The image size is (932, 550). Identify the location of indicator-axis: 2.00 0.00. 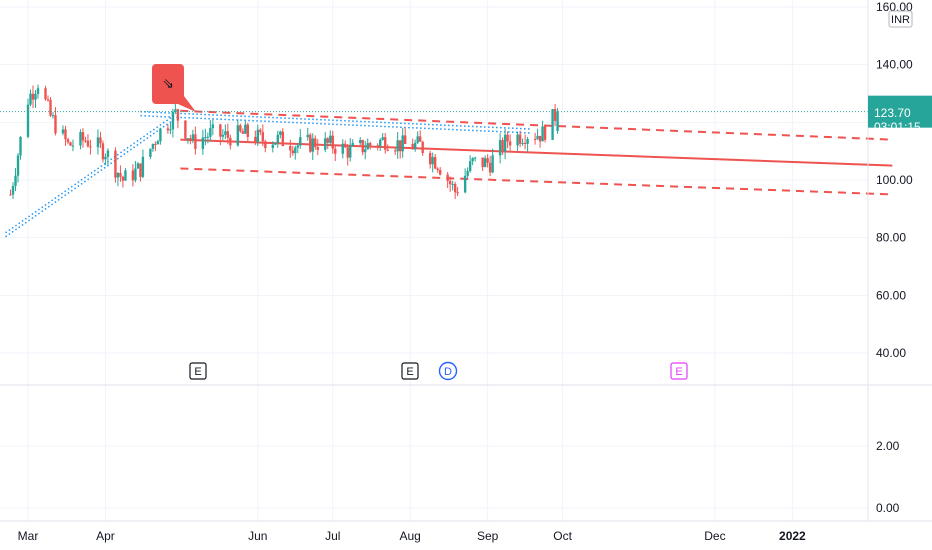
(888, 477).